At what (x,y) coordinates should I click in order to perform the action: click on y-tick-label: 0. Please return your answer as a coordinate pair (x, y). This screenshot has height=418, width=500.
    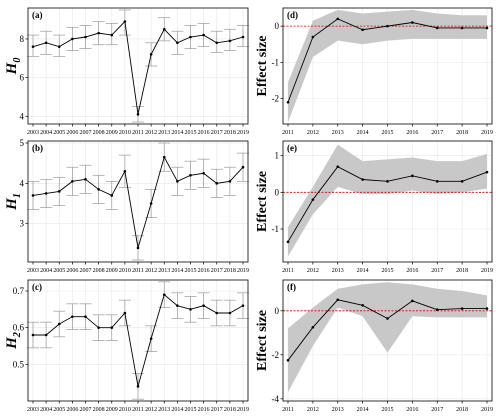
    Looking at the image, I should click on (277, 192).